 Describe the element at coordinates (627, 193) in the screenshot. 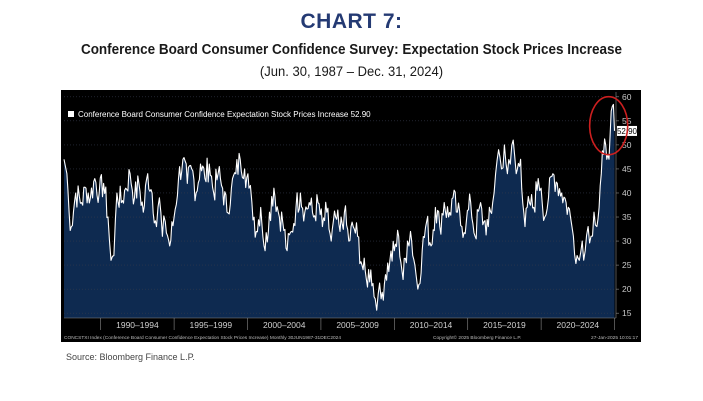

I see `y-tick-label: 40` at that location.